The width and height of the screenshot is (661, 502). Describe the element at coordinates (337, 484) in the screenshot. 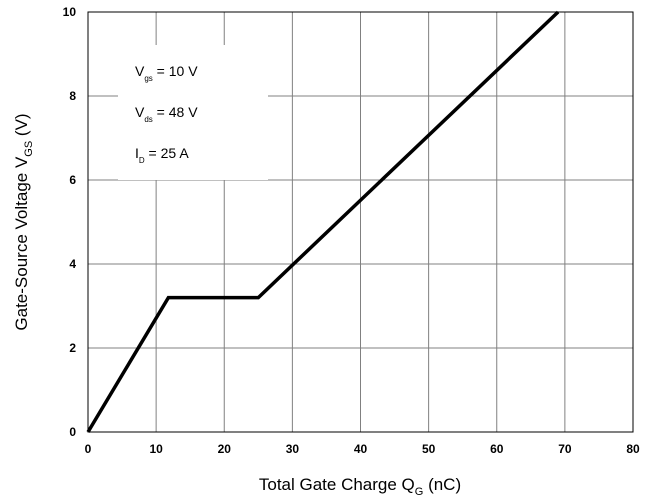

I see `x-axis-title-main: Total Gate Charge Q` at that location.